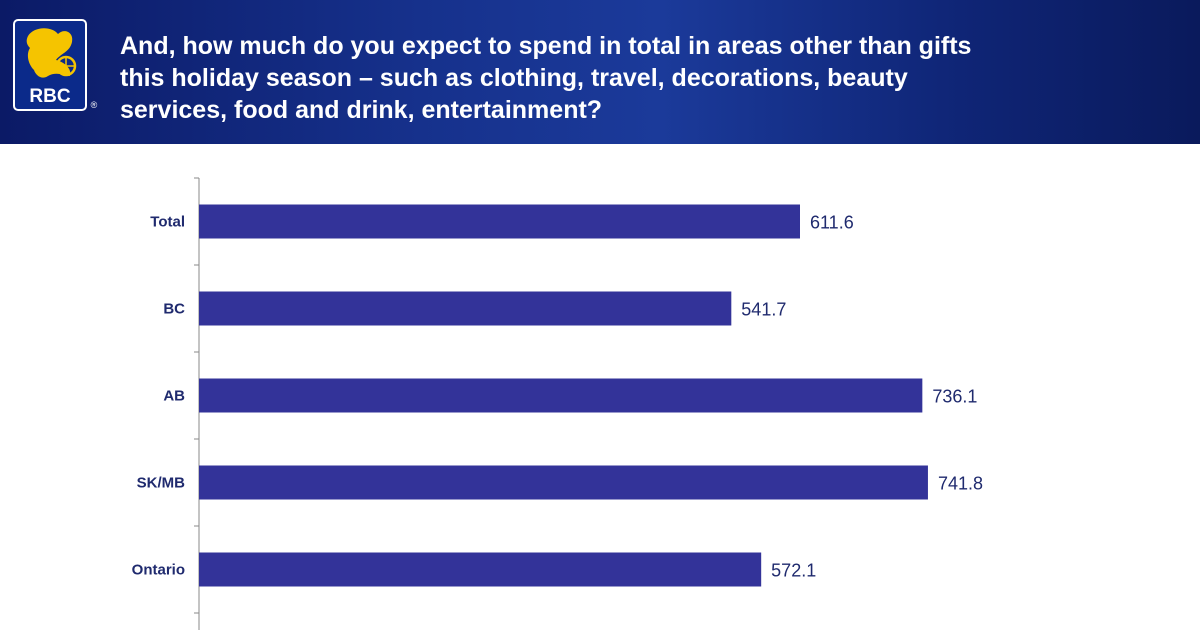 This screenshot has width=1200, height=630. I want to click on logo-text: RBC, so click(49, 96).